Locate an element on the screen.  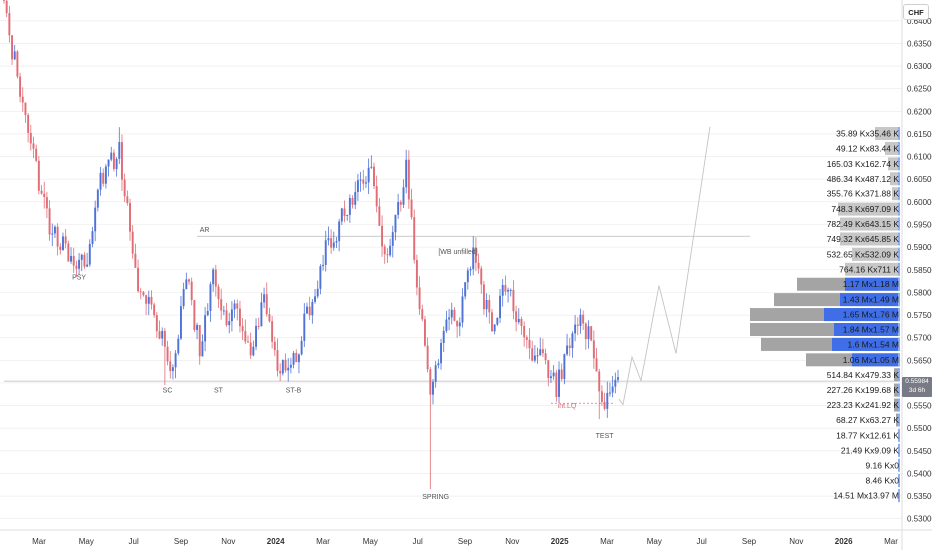
currency-label: CHF is located at coordinates (916, 12).